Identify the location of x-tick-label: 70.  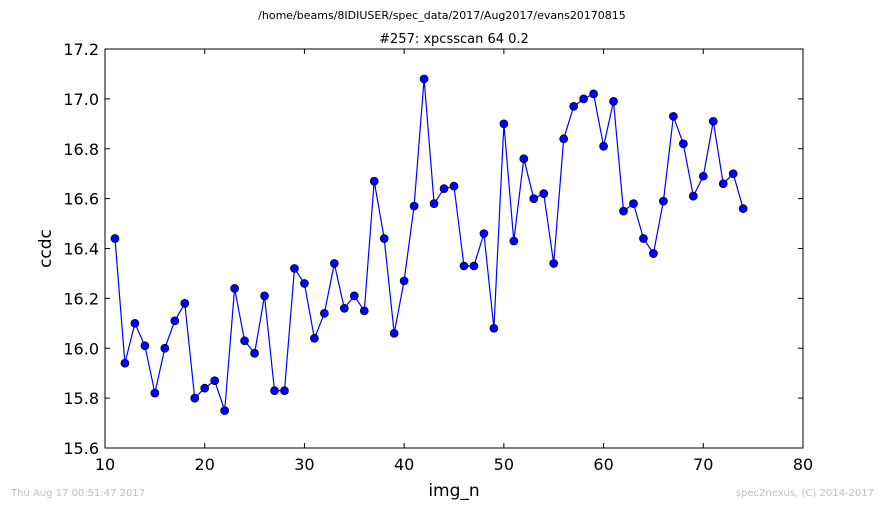
(703, 464).